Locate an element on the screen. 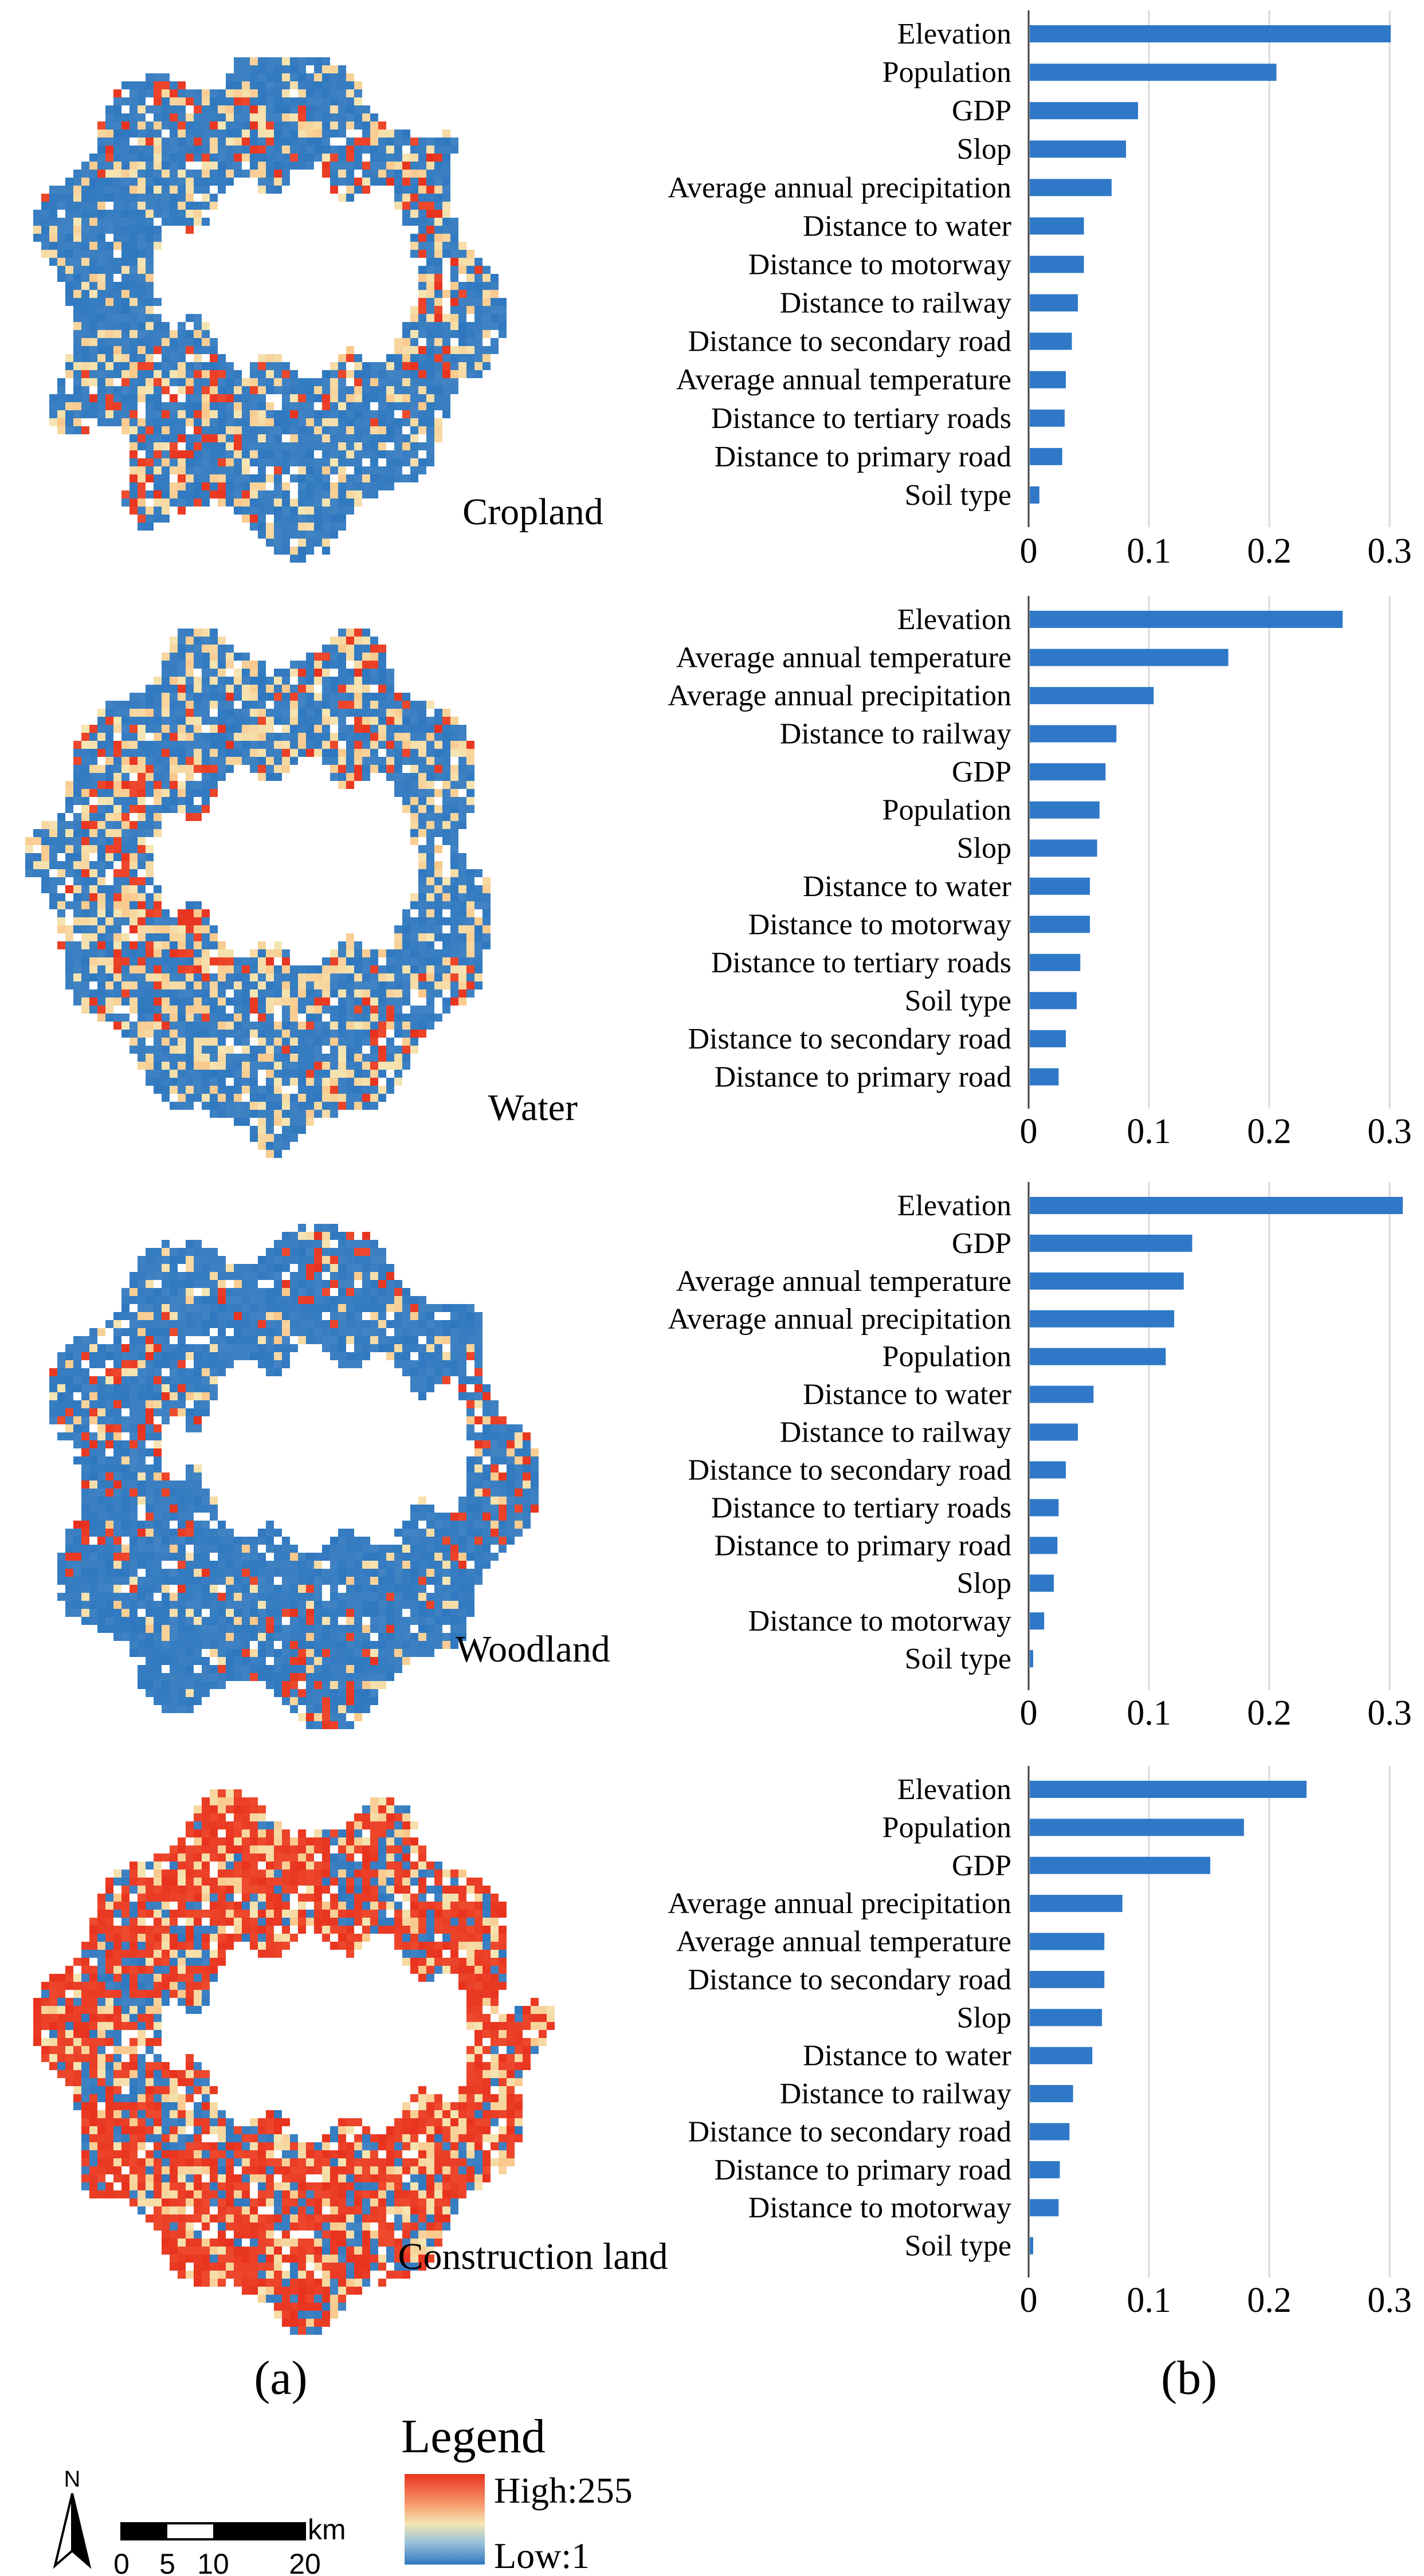 The image size is (1424, 2576). category-label: Distance to primary road is located at coordinates (863, 2170).